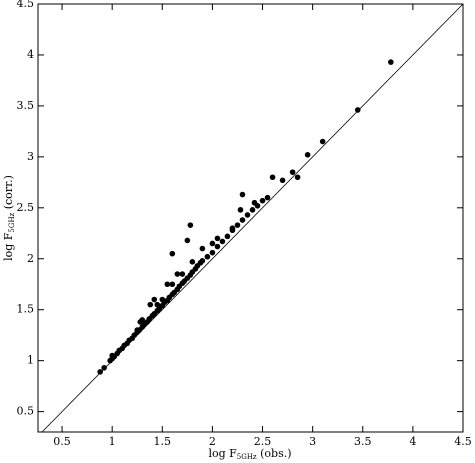  I want to click on x-axis-label: log F5GHz (obs.), so click(249, 454).